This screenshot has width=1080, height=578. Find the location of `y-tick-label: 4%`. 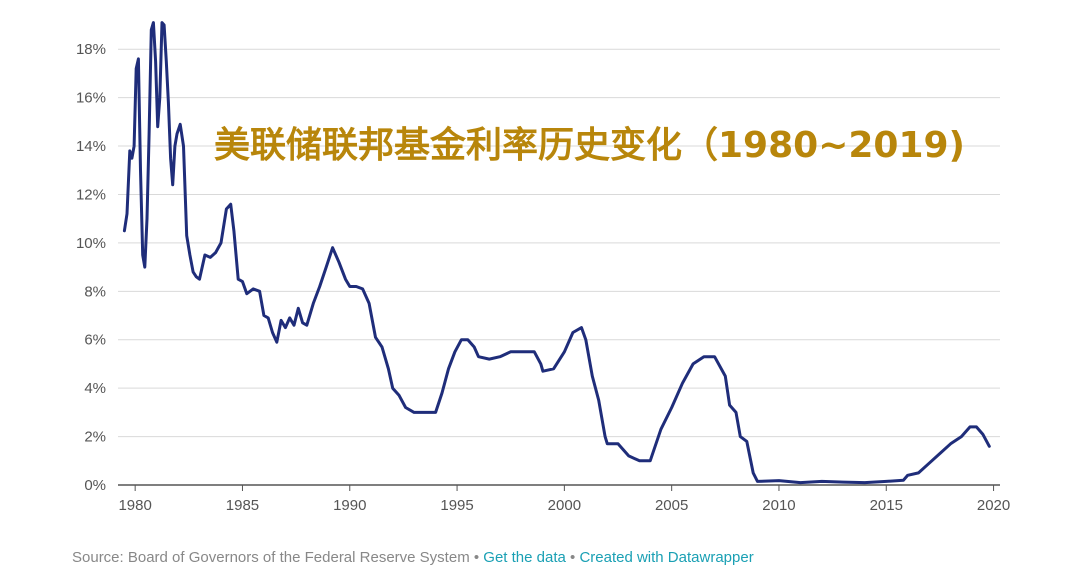

y-tick-label: 4% is located at coordinates (95, 388).